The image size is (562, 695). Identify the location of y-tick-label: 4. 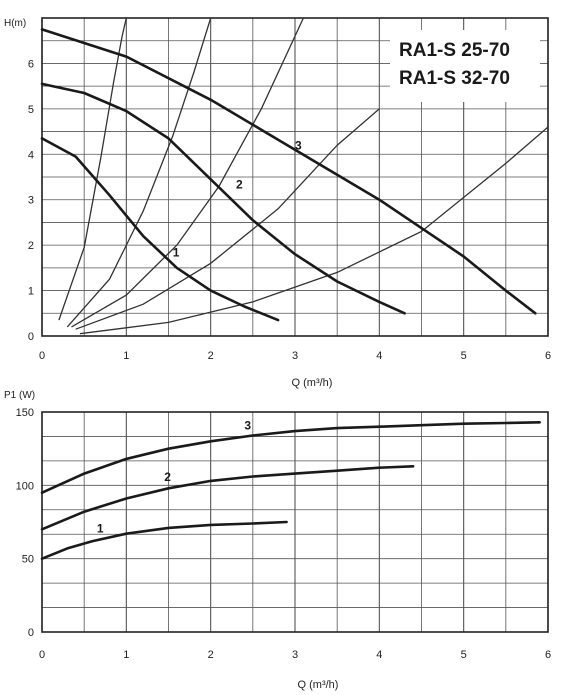
(31, 155).